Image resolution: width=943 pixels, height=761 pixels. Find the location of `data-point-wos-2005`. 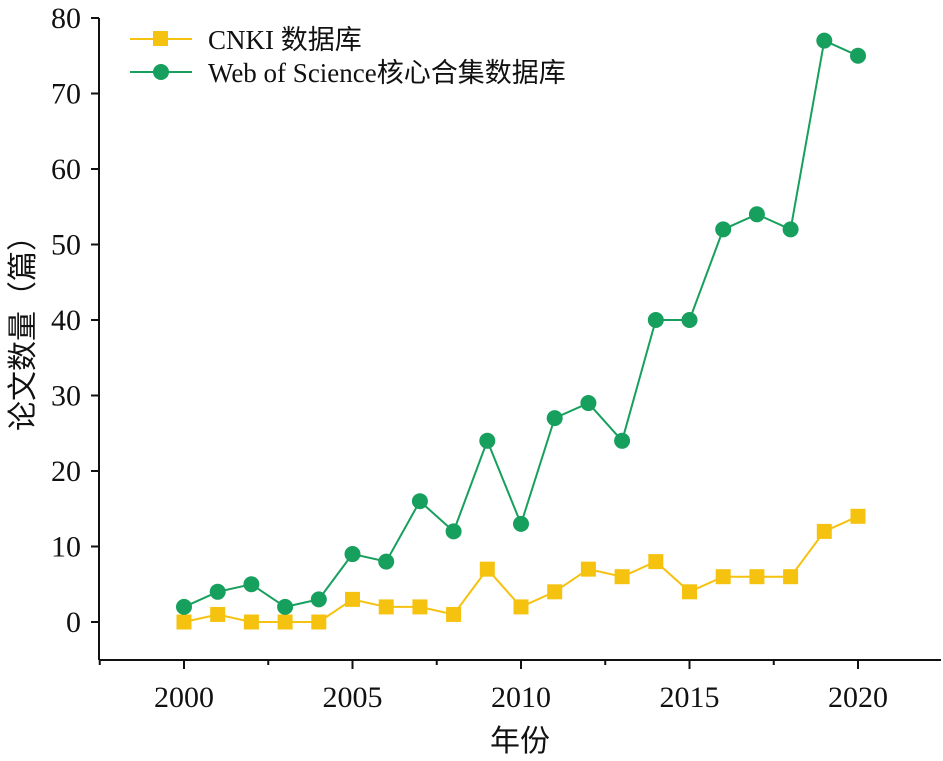

data-point-wos-2005 is located at coordinates (352, 554).